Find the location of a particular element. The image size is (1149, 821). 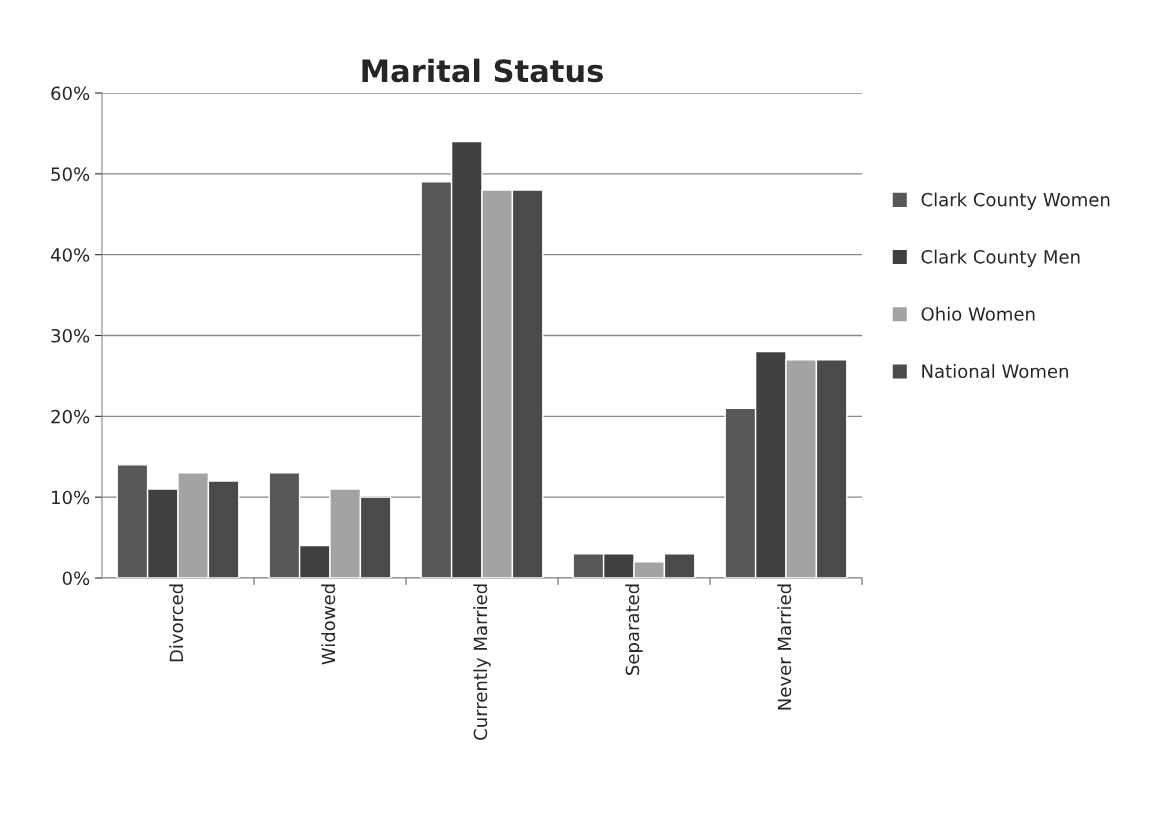

y-tick-label: 0% is located at coordinates (76, 578).